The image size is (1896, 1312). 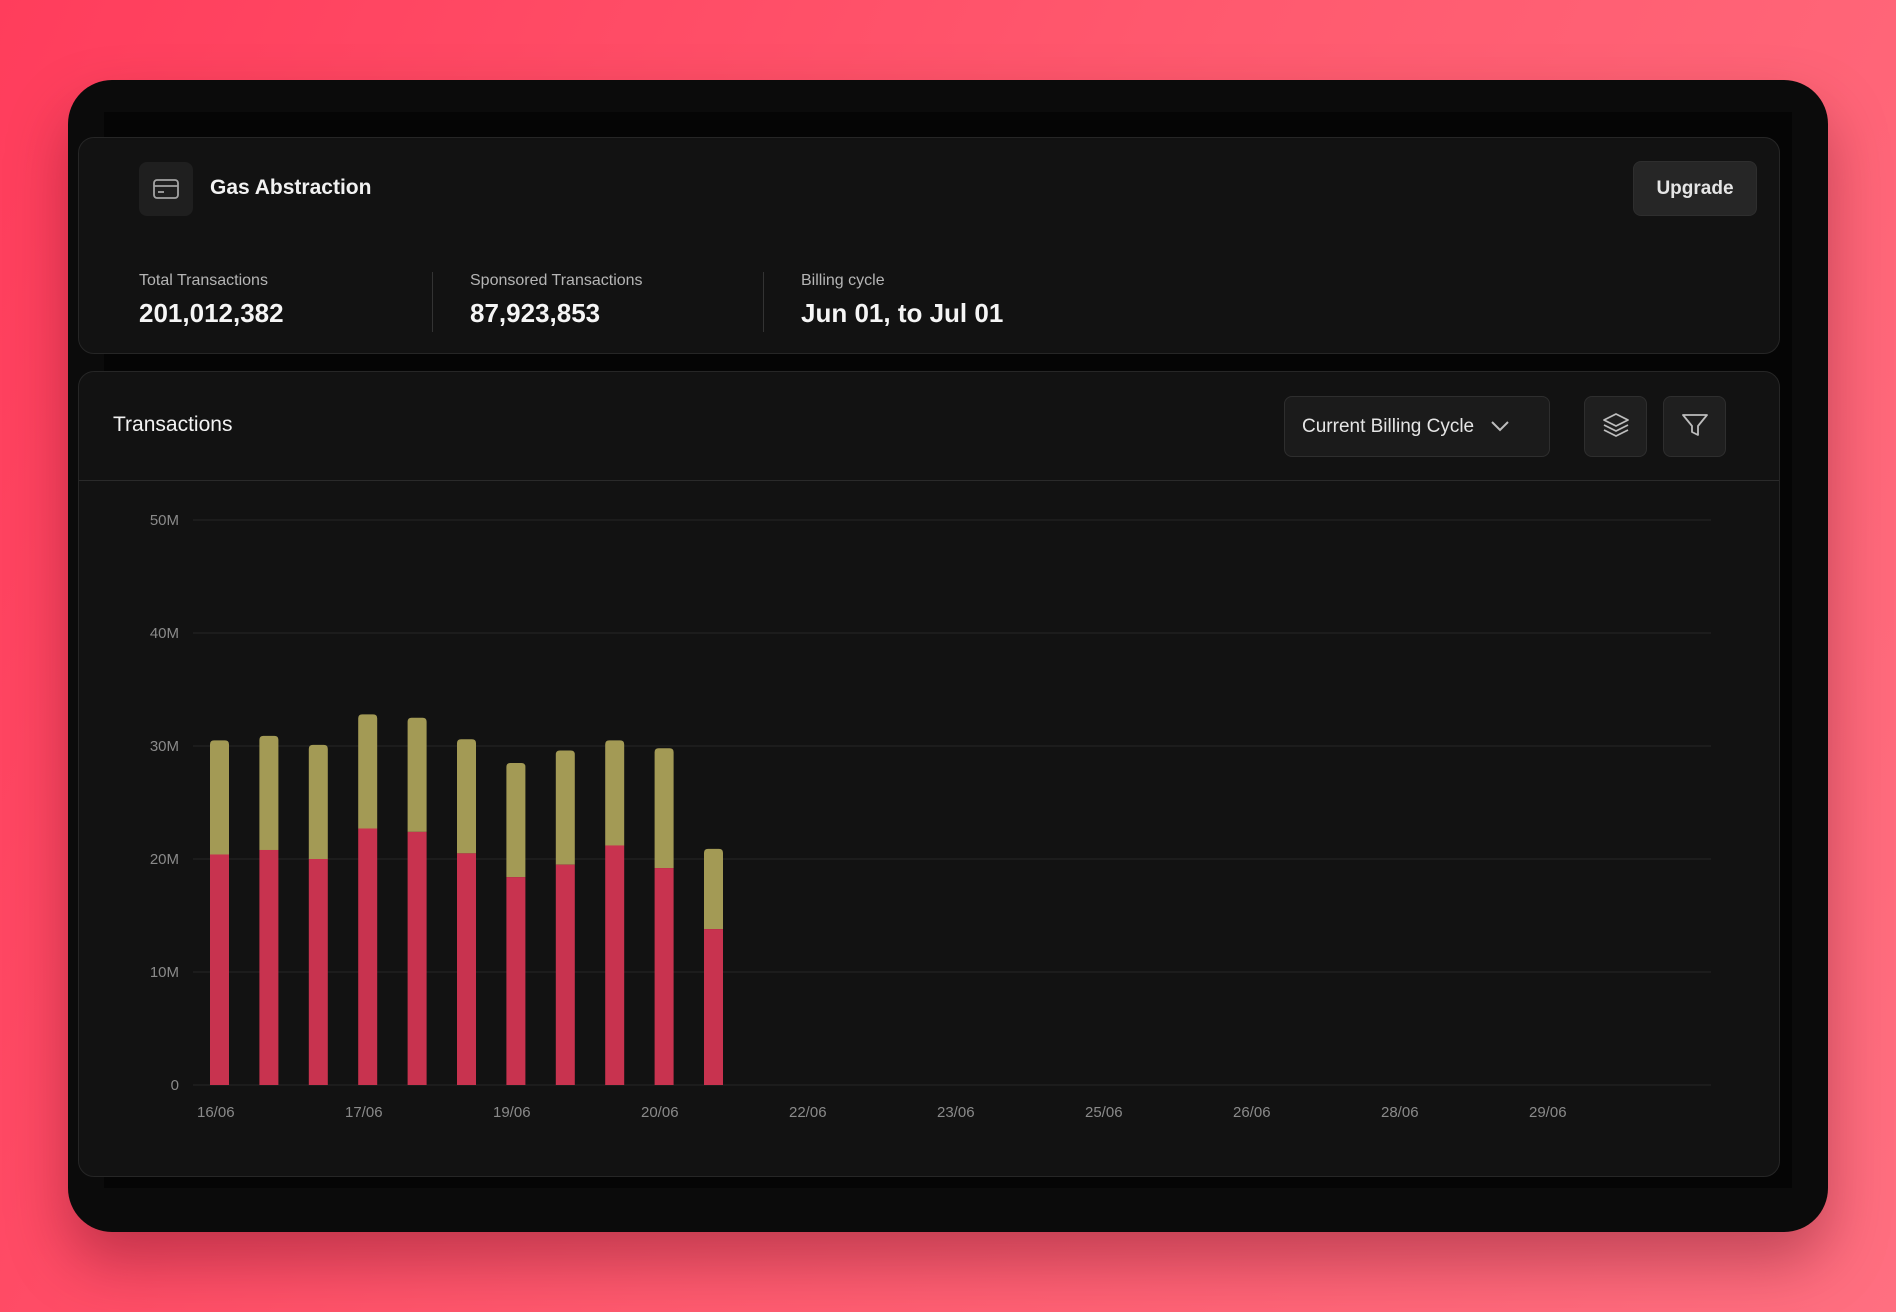 I want to click on stat-sponsored-transactions: Sponsored Transactions 87,923,853, so click(x=556, y=300).